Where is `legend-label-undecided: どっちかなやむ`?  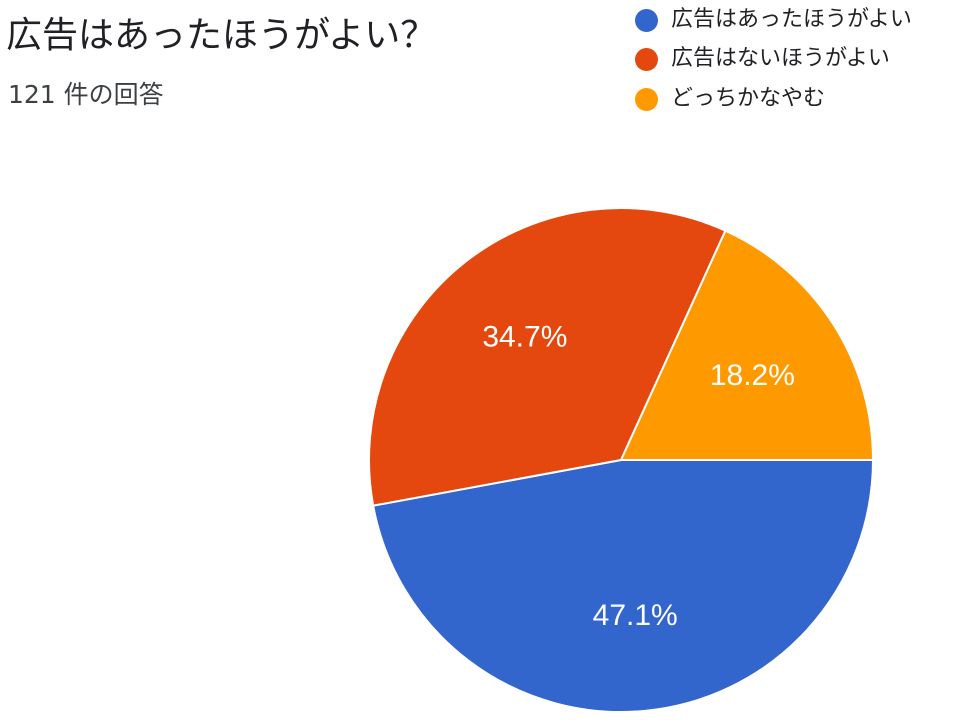
legend-label-undecided: どっちかなやむ is located at coordinates (748, 98).